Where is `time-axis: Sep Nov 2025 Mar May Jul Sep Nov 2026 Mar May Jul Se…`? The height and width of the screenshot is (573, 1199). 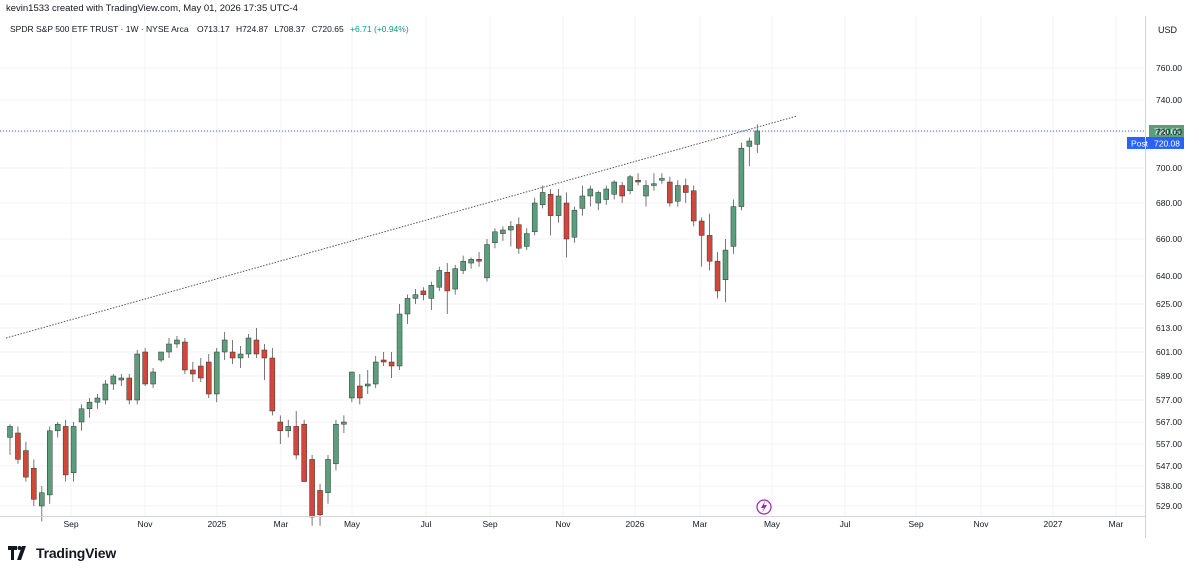 time-axis: Sep Nov 2025 Mar May Jul Sep Nov 2026 Mar May Jul Se… is located at coordinates (593, 524).